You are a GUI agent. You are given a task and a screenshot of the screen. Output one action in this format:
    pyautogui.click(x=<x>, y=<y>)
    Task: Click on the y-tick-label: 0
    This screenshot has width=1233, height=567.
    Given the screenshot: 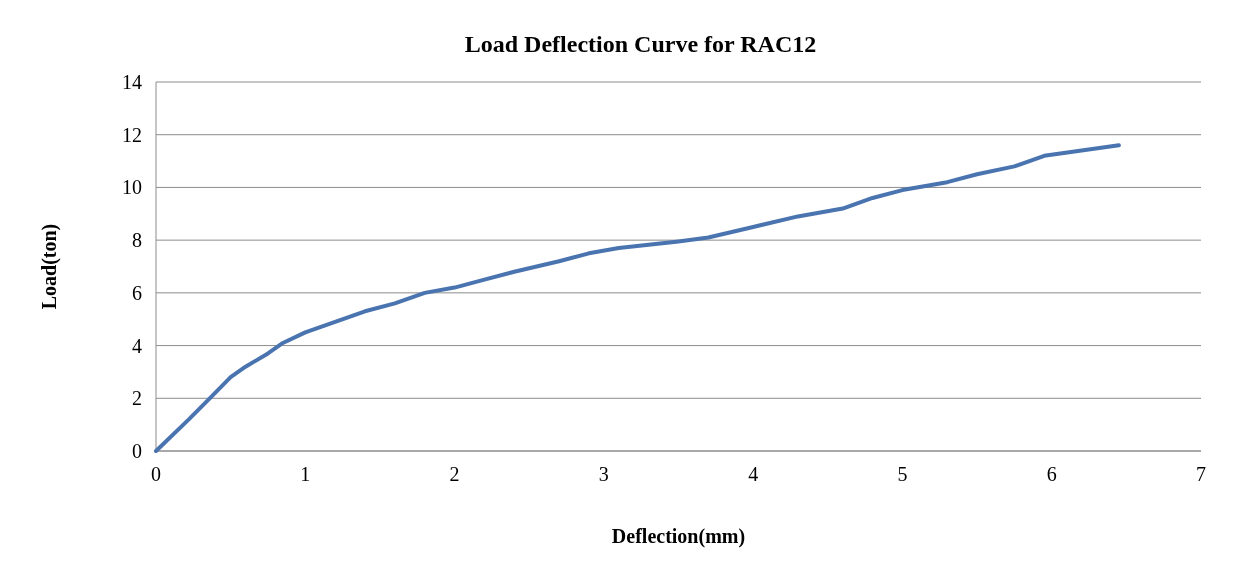 What is the action you would take?
    pyautogui.click(x=137, y=451)
    